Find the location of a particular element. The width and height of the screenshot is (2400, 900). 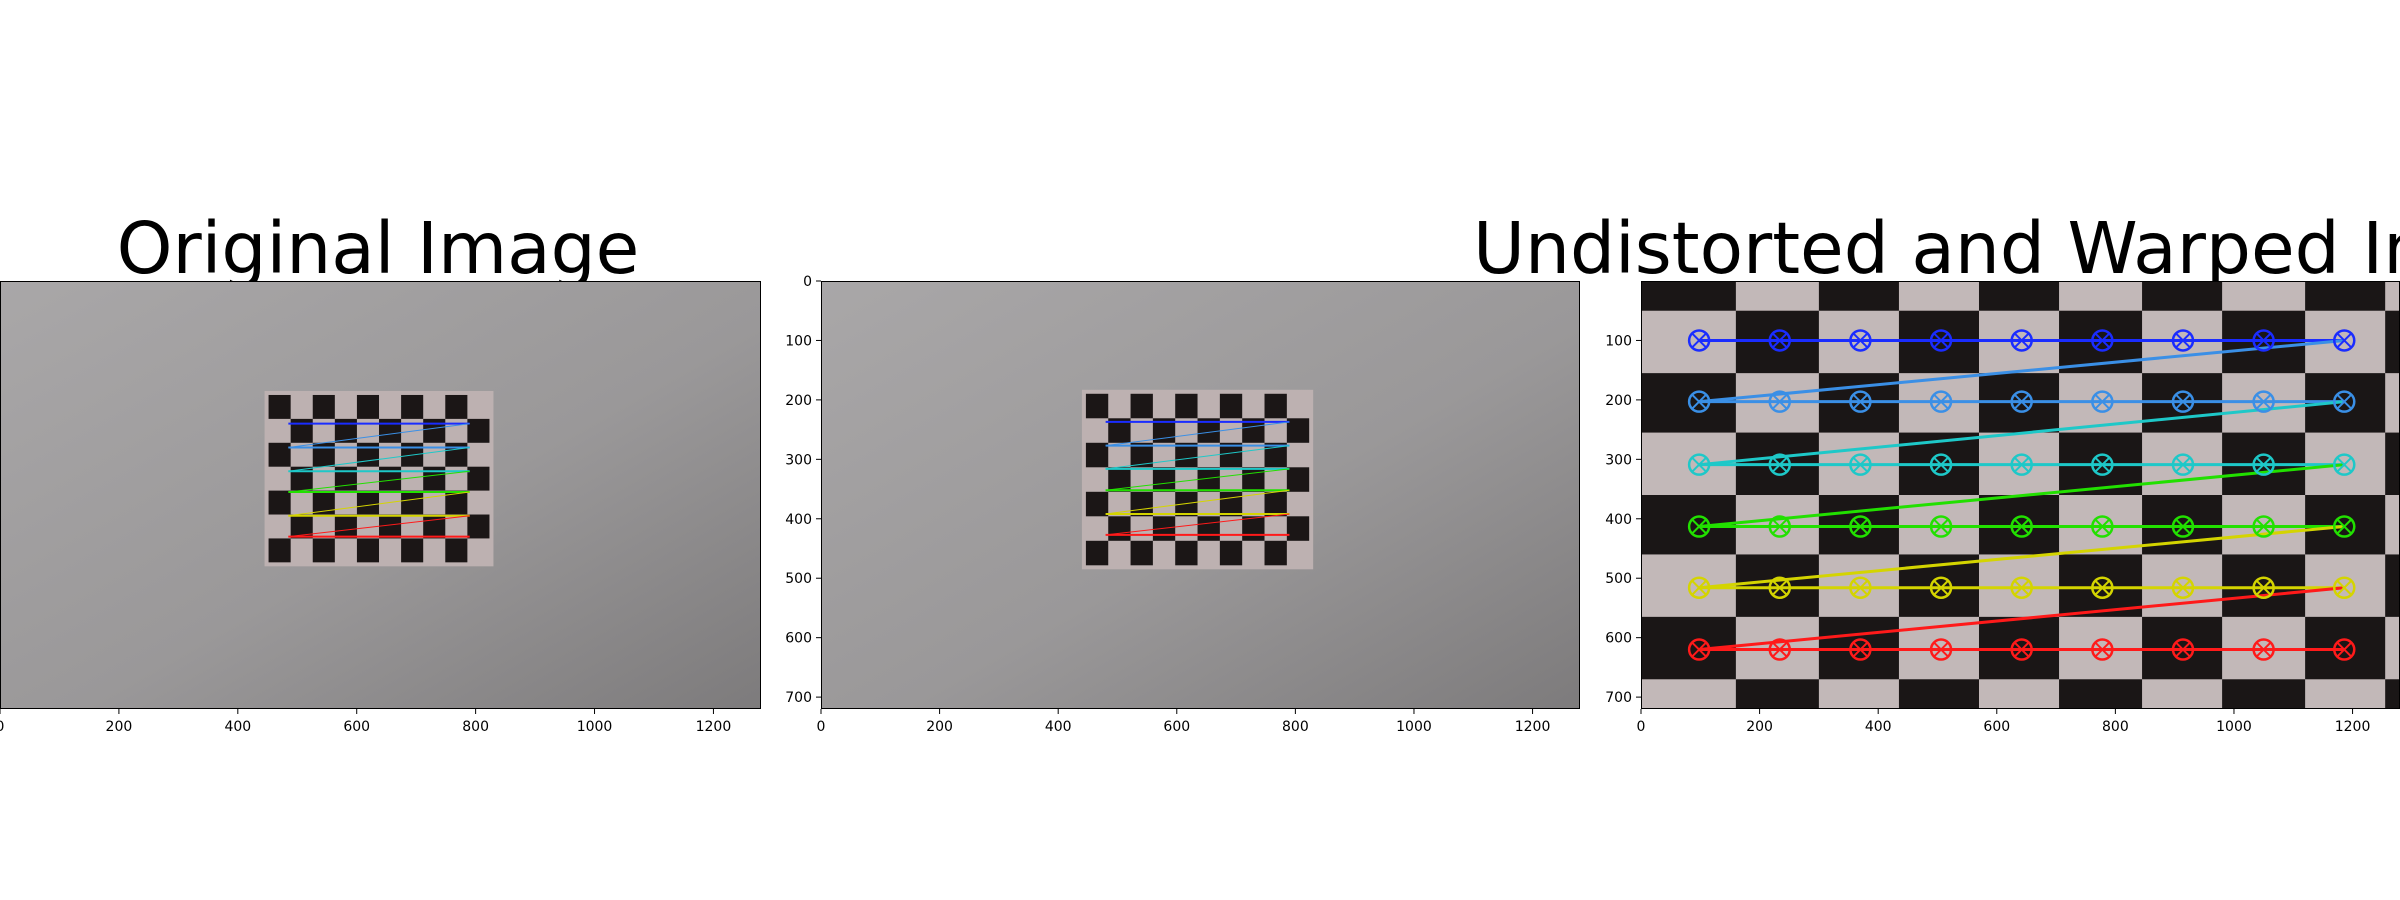

y-tick-label: 100 is located at coordinates (1618, 341).